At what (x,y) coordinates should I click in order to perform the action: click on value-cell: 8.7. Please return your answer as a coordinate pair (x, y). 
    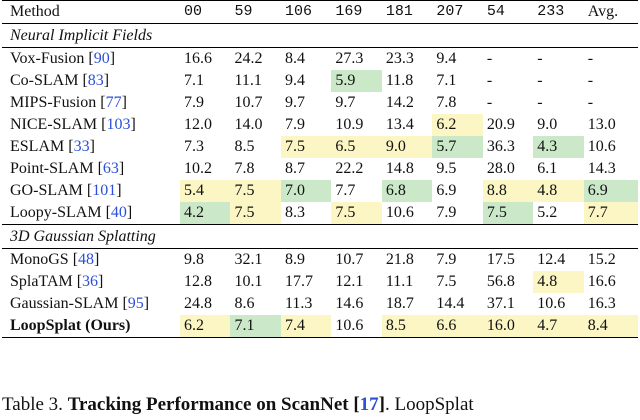
    Looking at the image, I should click on (294, 168).